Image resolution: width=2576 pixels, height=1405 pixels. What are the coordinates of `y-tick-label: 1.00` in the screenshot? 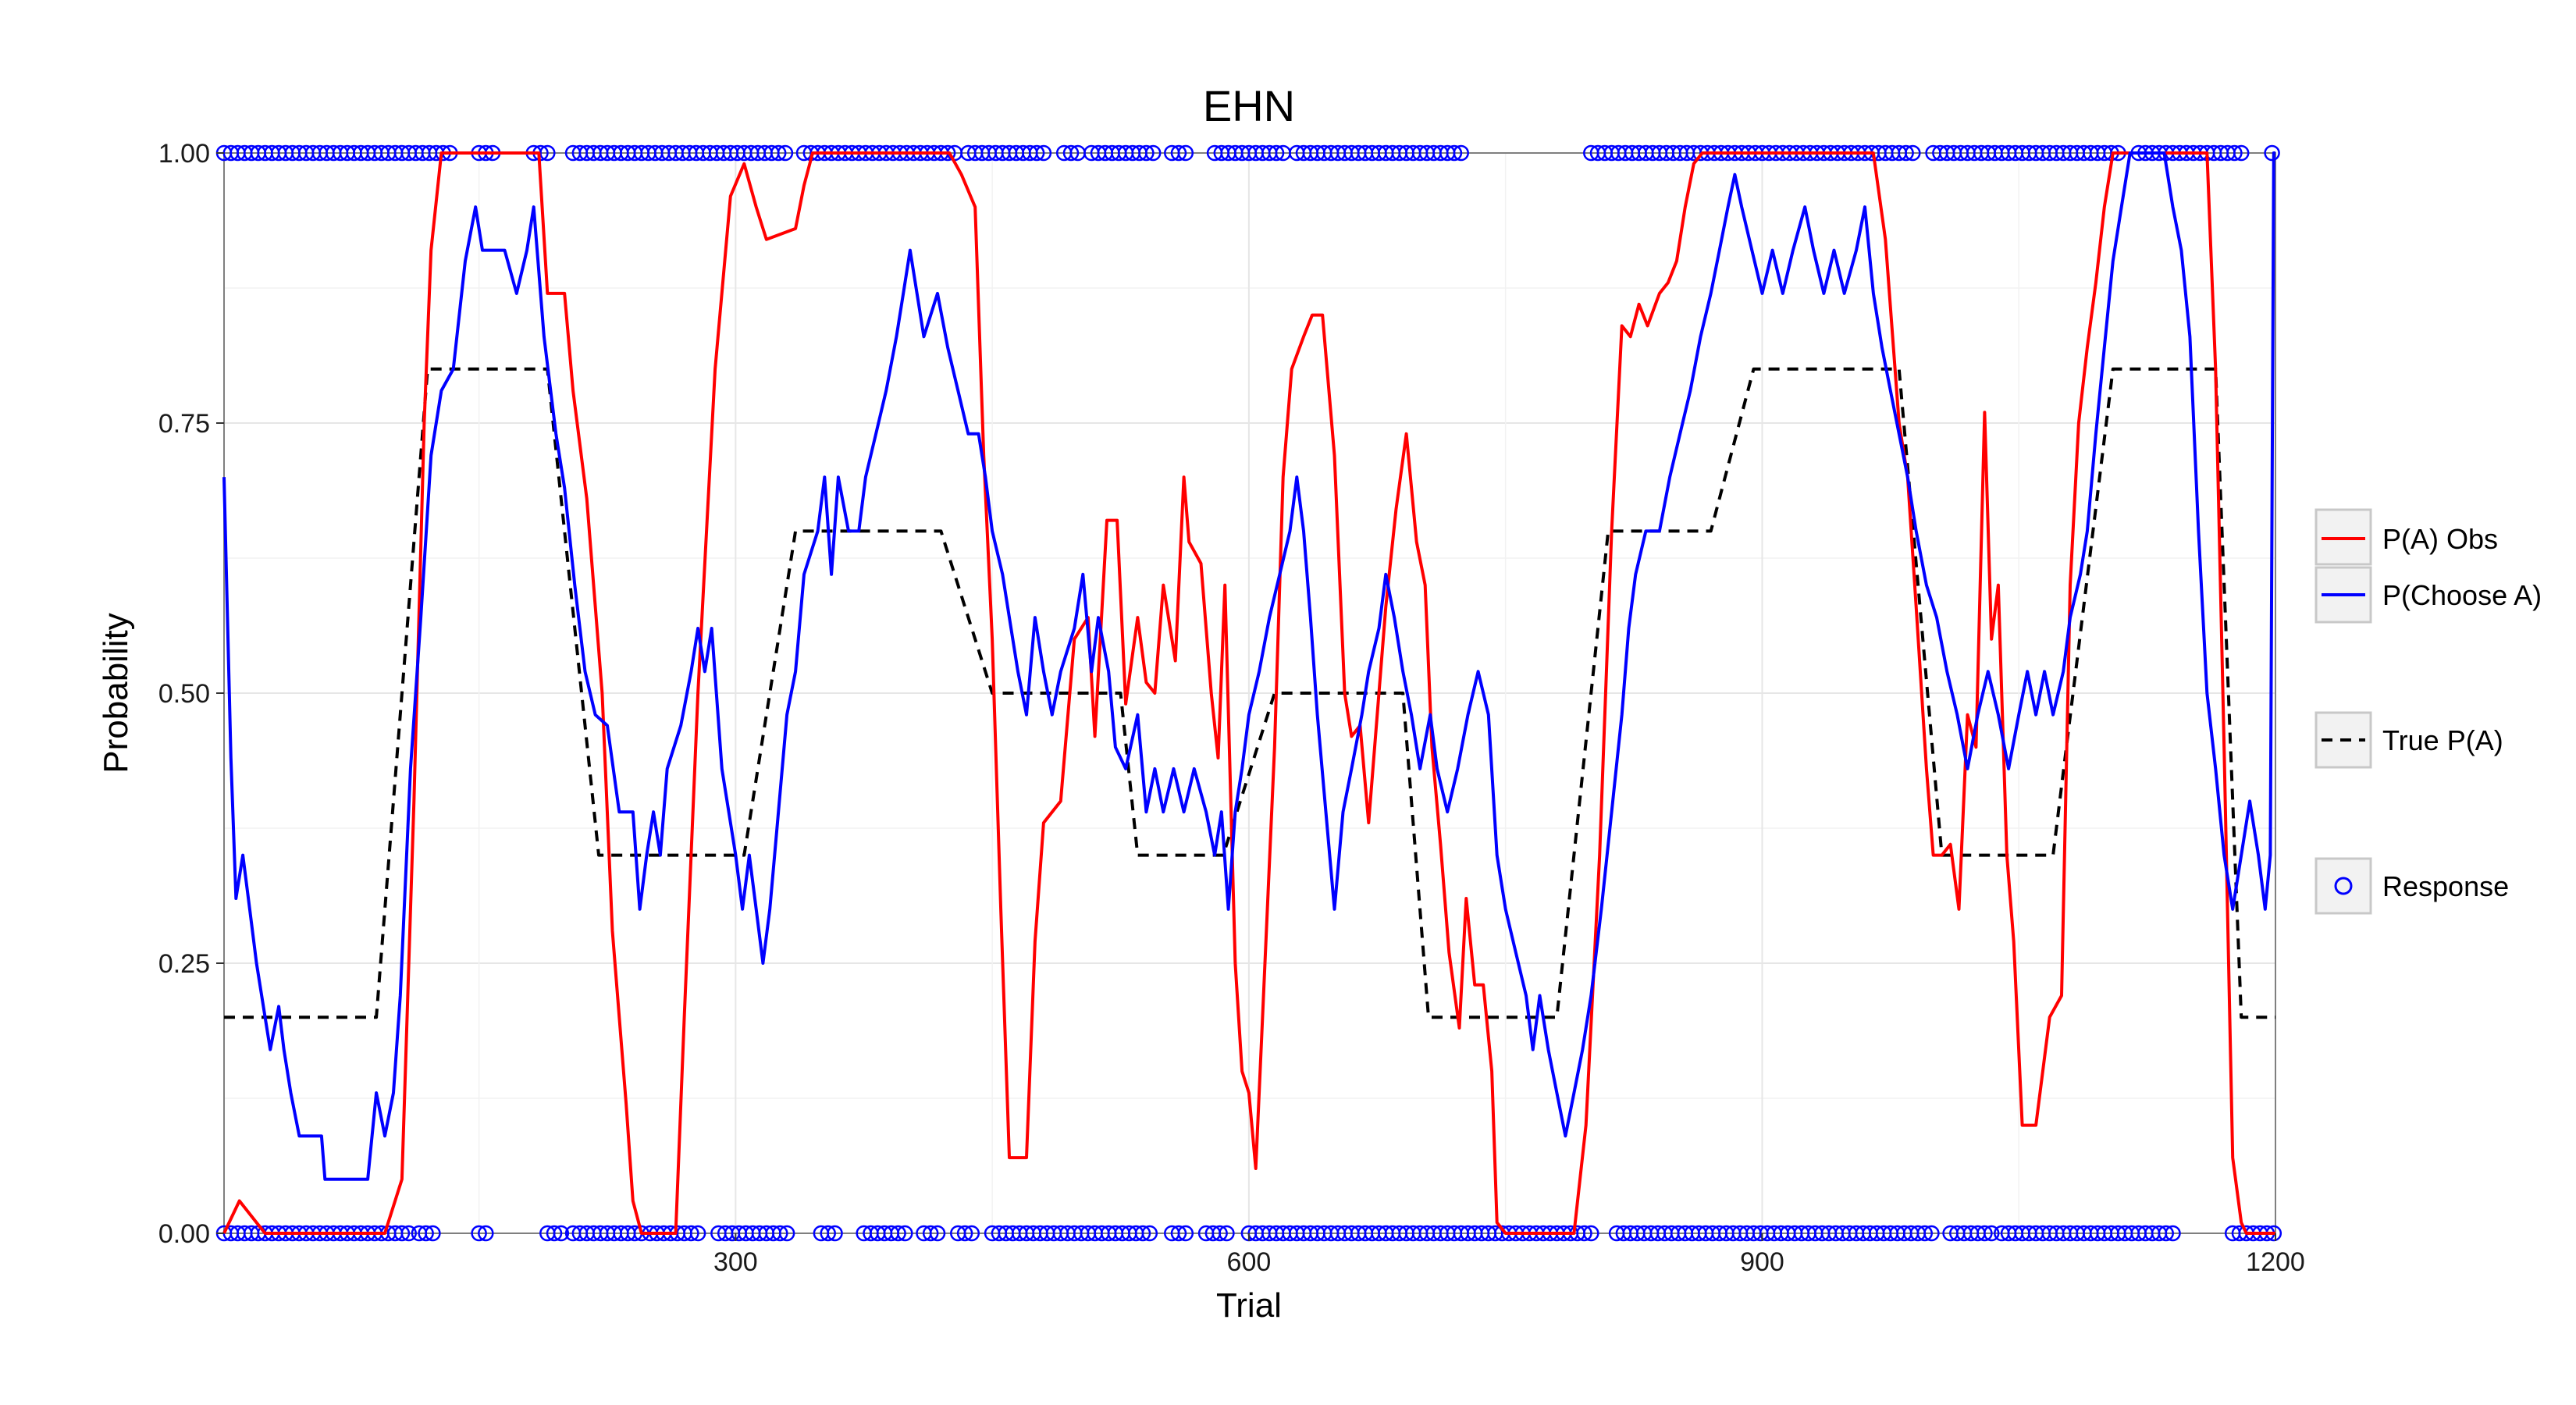 It's located at (184, 154).